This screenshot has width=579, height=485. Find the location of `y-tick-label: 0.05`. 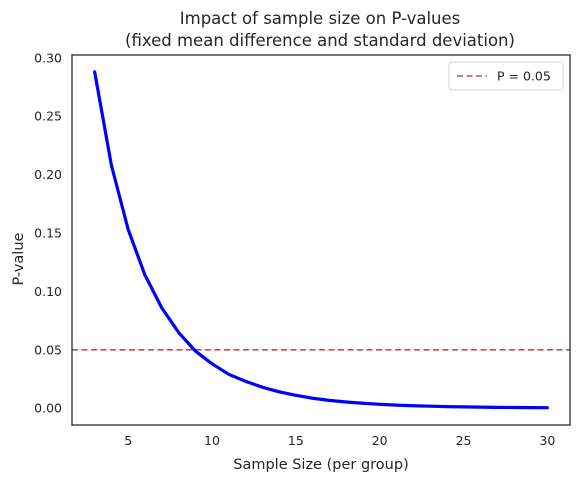

y-tick-label: 0.05 is located at coordinates (48, 349).